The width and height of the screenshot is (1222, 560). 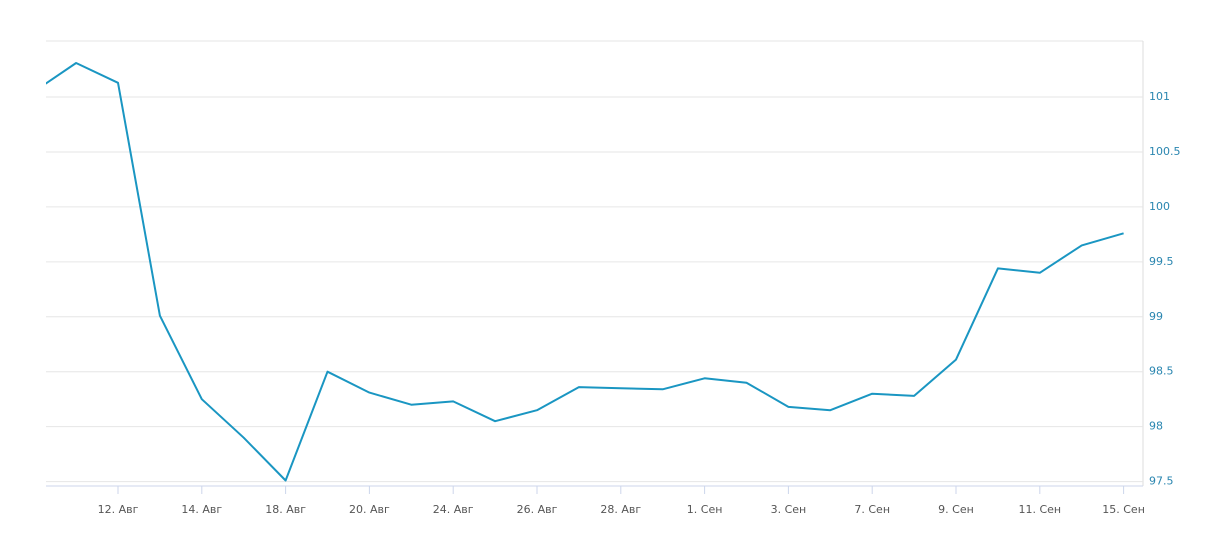 What do you see at coordinates (1165, 151) in the screenshot?
I see `y-tick-label: 100.5` at bounding box center [1165, 151].